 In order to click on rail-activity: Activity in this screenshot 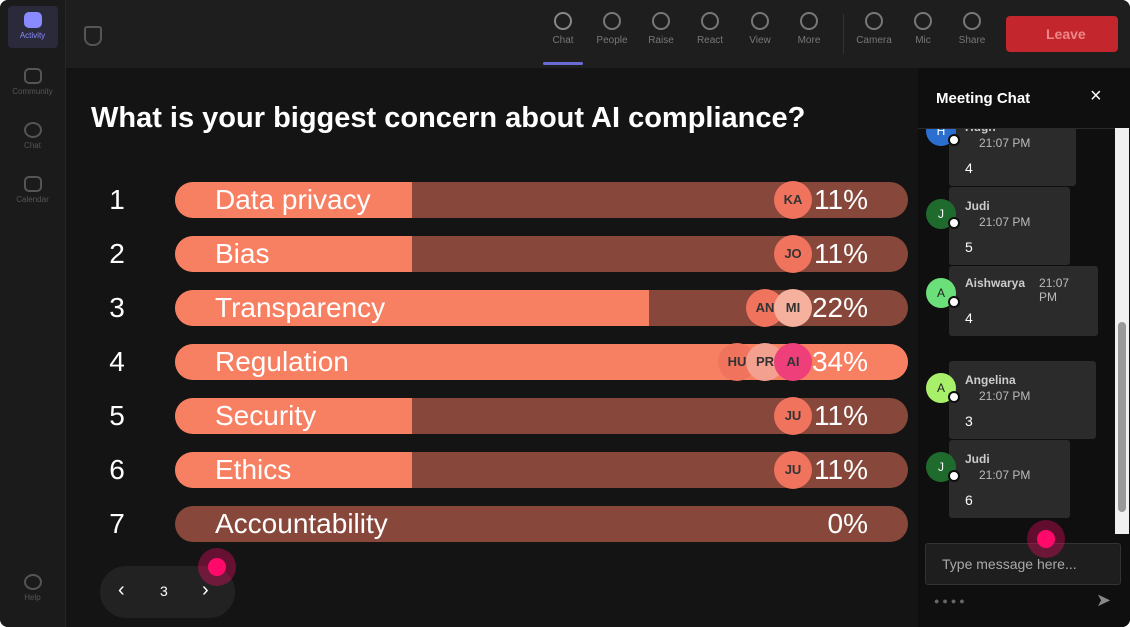, I will do `click(32, 26)`.